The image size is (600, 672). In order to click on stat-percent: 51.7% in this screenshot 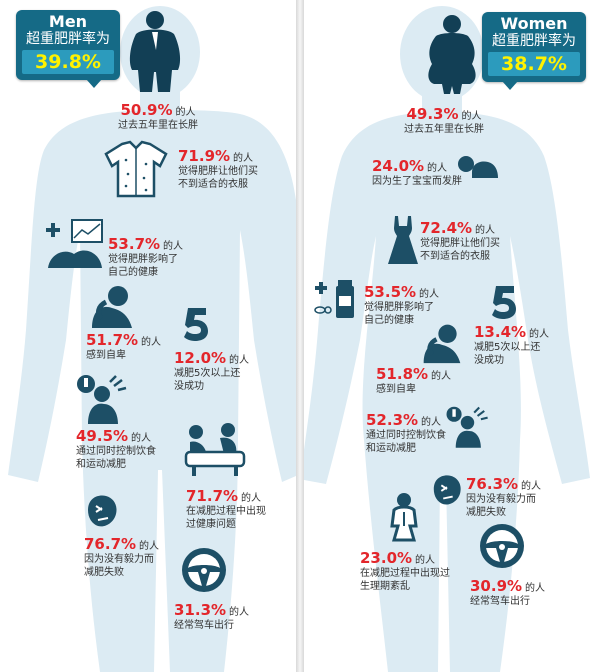, I will do `click(112, 340)`.